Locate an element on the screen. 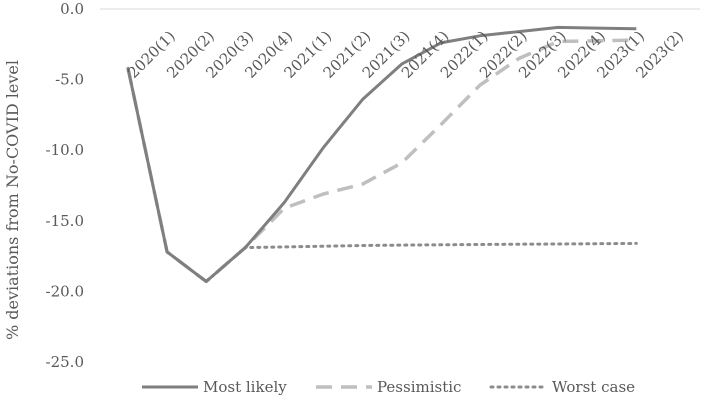  y-axis-ticks: 0.0 -5.0 -10.0 -15.0 -20.0 -25.0 is located at coordinates (65, 185).